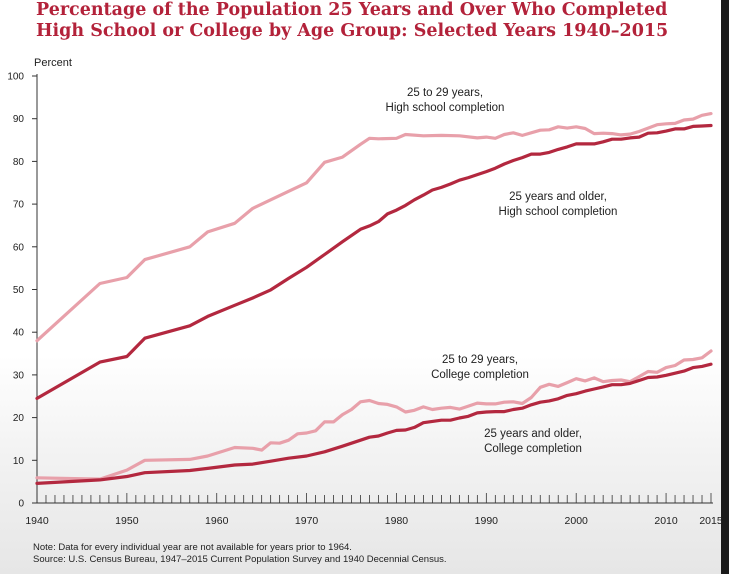 The image size is (729, 574). Describe the element at coordinates (19, 119) in the screenshot. I see `y-tick-label-90: 90` at that location.